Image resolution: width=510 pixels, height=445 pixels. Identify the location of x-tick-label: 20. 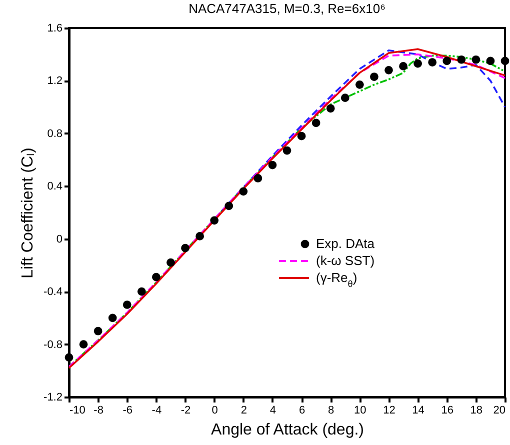
(499, 410).